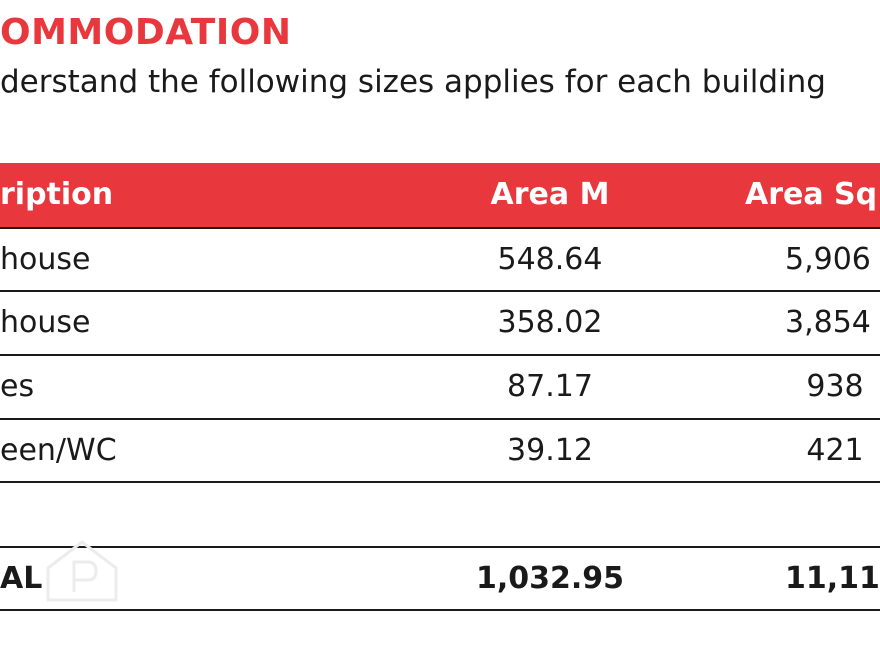 The image size is (880, 645). I want to click on cell: 421, so click(835, 450).